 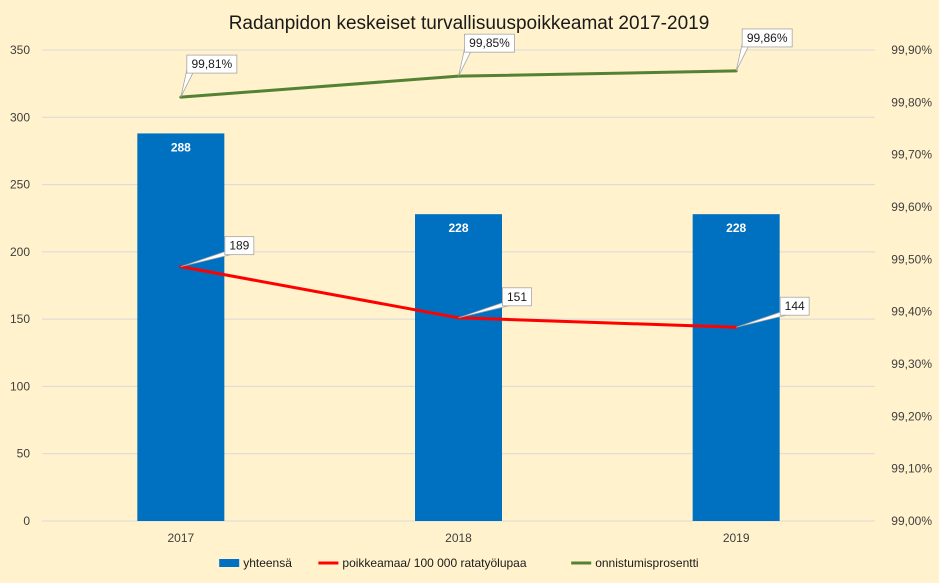 What do you see at coordinates (20, 252) in the screenshot?
I see `y-tick-label-left: 200` at bounding box center [20, 252].